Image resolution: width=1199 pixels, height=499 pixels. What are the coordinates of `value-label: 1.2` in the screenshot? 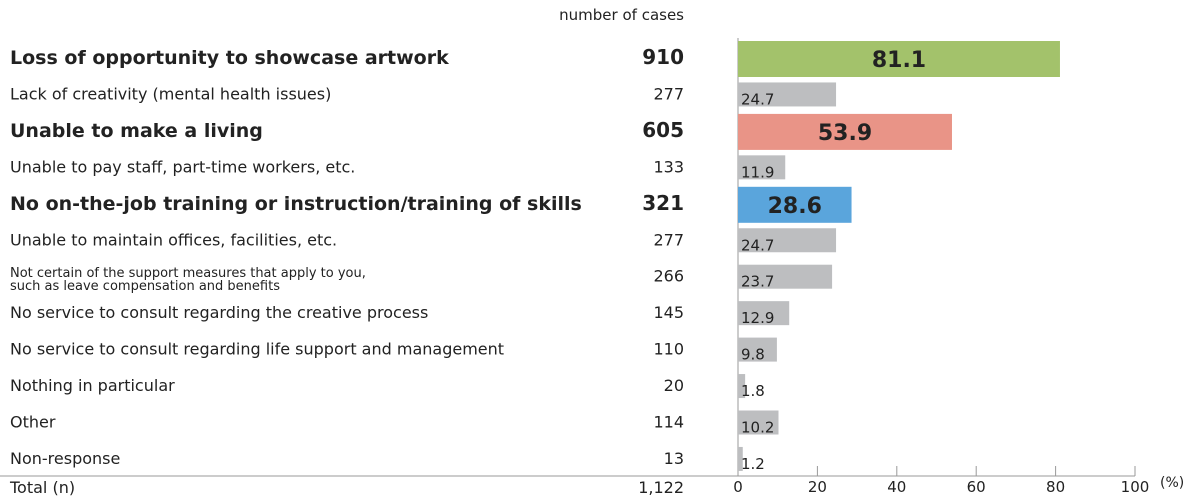 It's located at (753, 464).